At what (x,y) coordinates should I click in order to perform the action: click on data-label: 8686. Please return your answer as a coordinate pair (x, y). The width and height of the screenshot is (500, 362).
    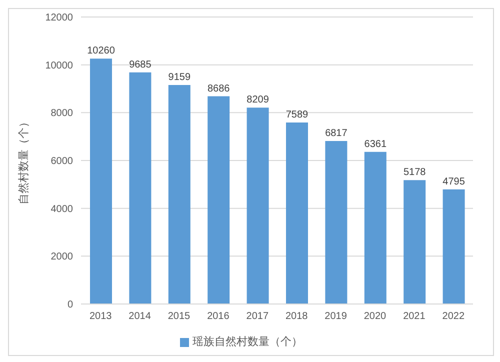
    Looking at the image, I should click on (218, 88).